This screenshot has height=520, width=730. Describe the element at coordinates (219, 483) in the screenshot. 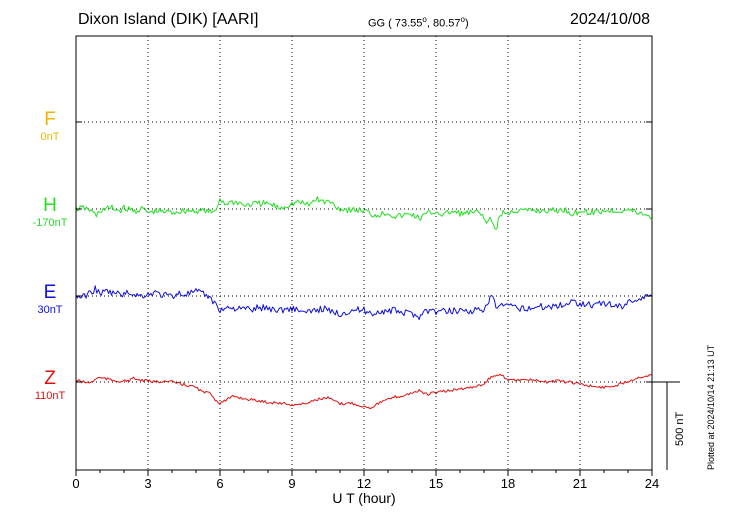

I see `x-tick-label-6: 6` at that location.